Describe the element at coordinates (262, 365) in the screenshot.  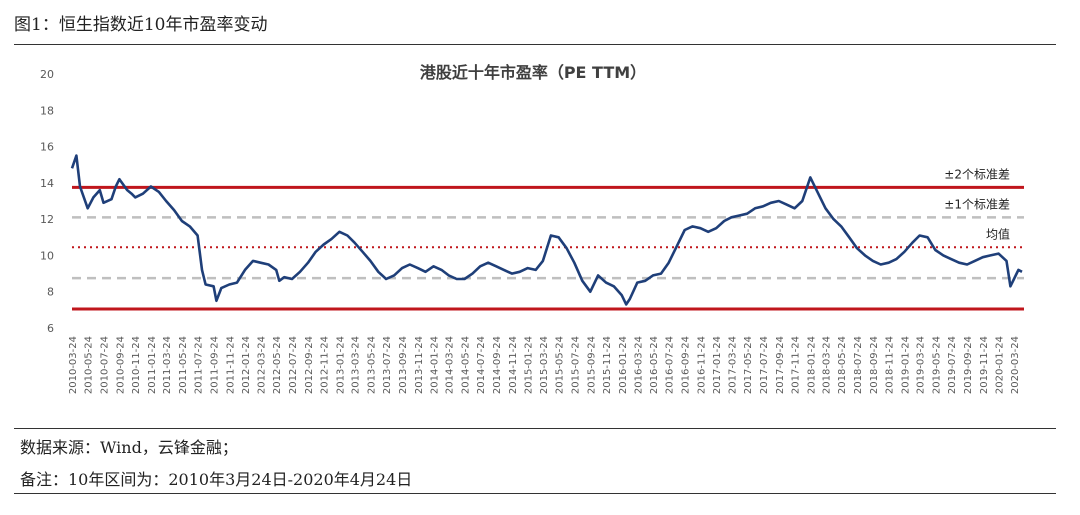
I see `x-tick-label: 2012-03-24` at that location.